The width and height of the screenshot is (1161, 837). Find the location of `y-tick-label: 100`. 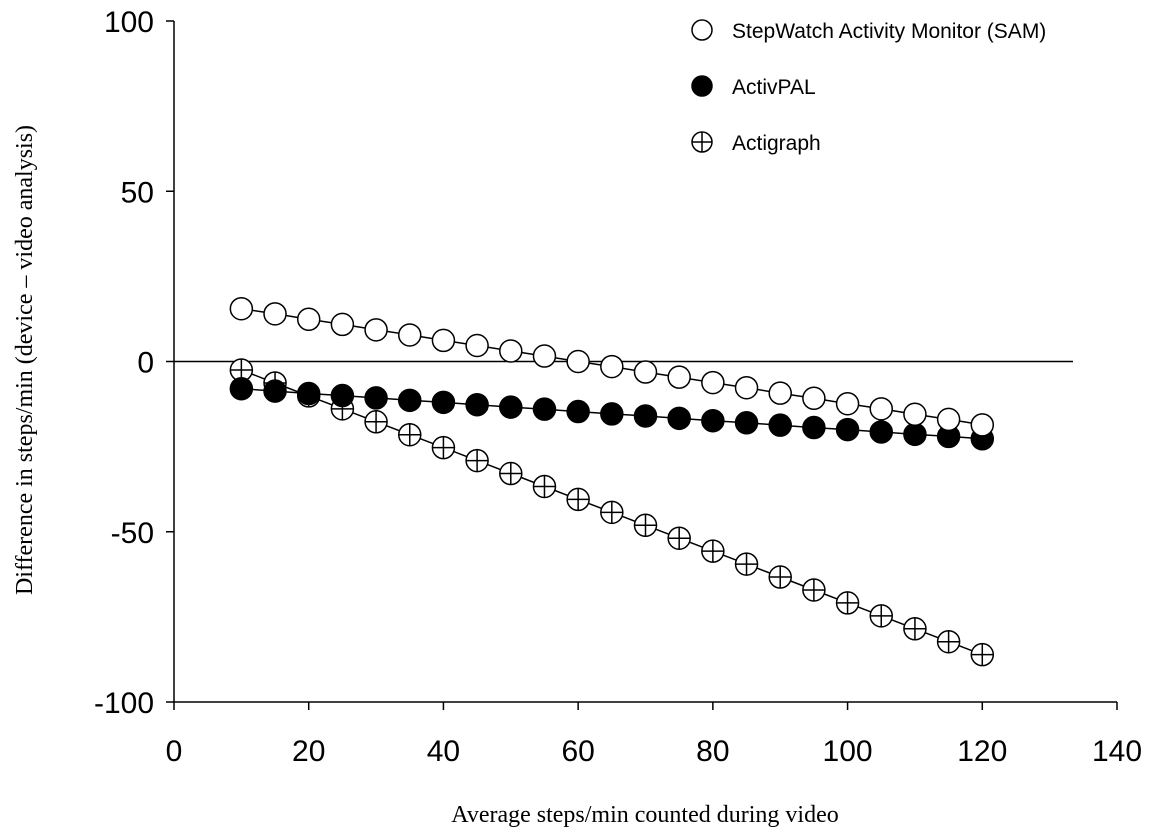

y-tick-label: 100 is located at coordinates (129, 22).